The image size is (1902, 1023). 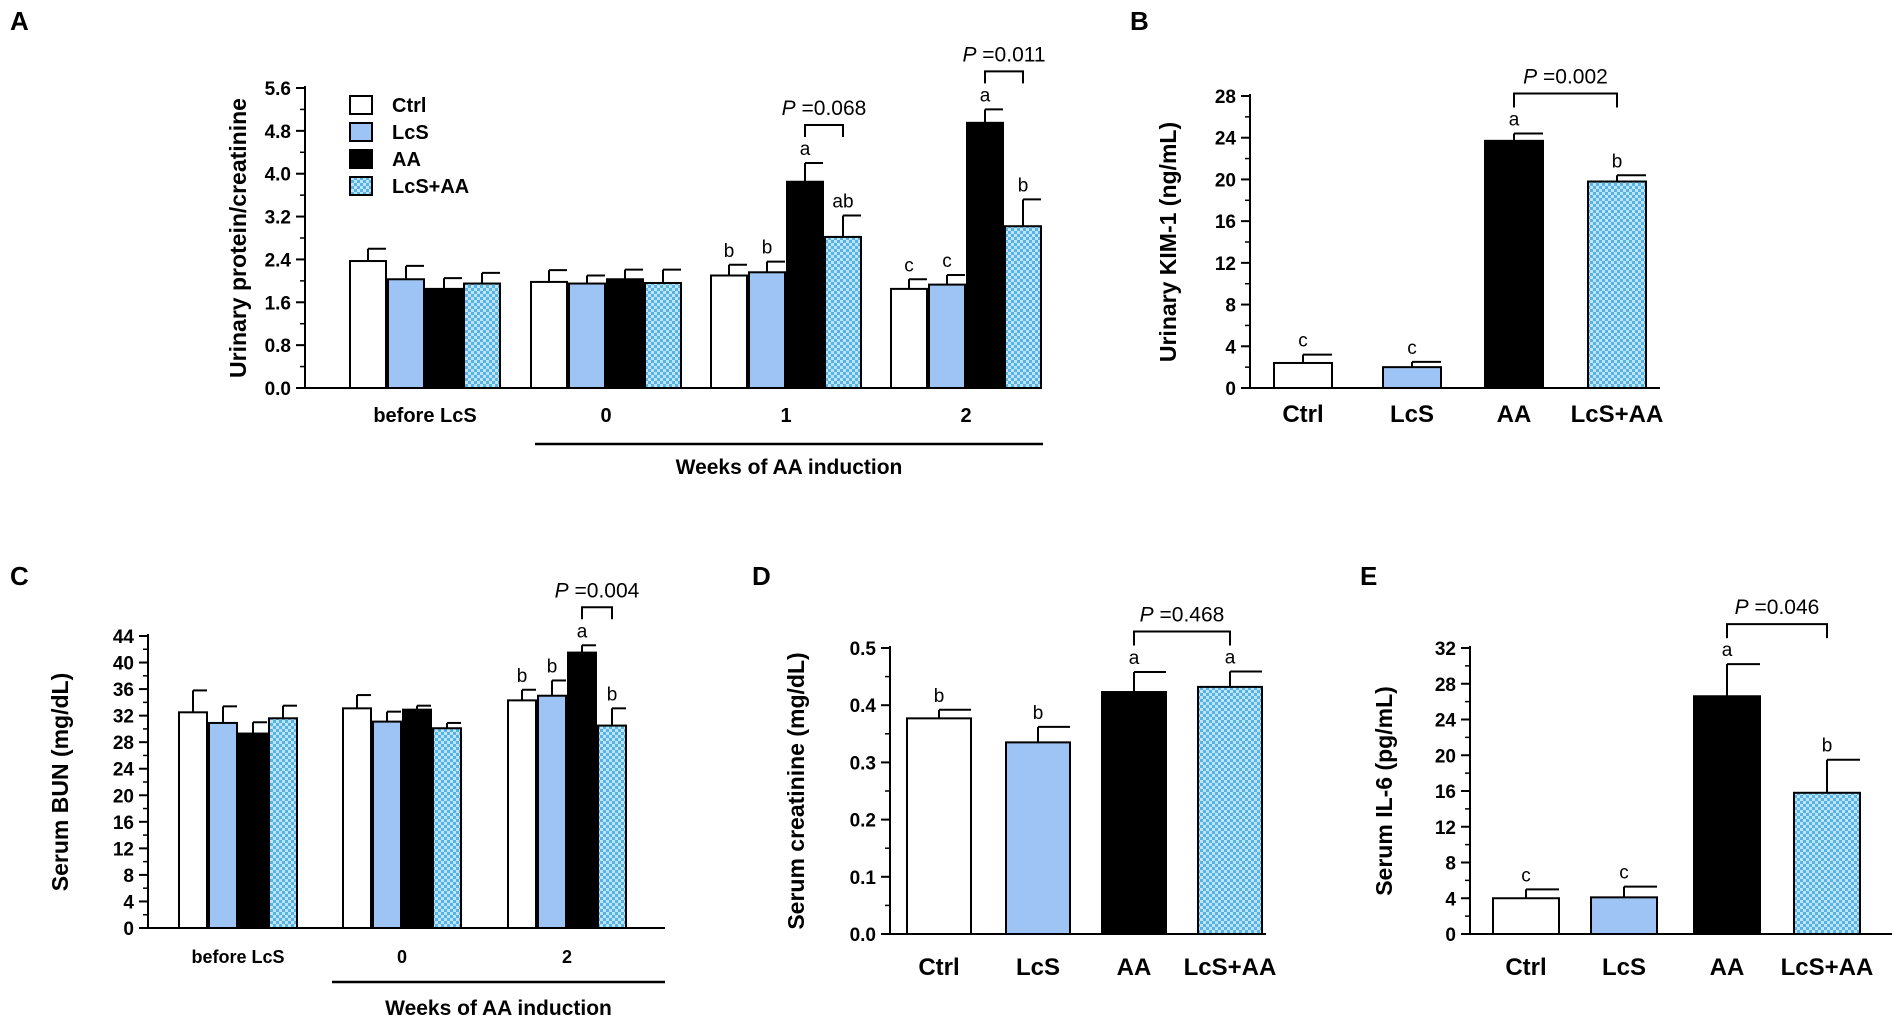 What do you see at coordinates (278, 303) in the screenshot?
I see `y-tick-label: 1.6` at bounding box center [278, 303].